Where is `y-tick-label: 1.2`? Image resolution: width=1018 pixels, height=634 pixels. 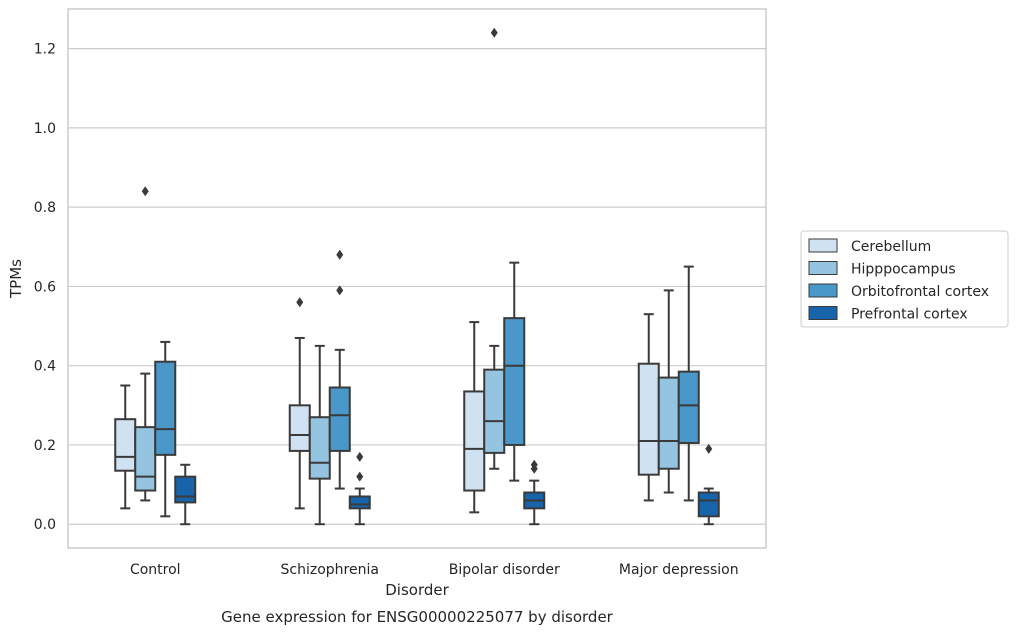 y-tick-label: 1.2 is located at coordinates (45, 50).